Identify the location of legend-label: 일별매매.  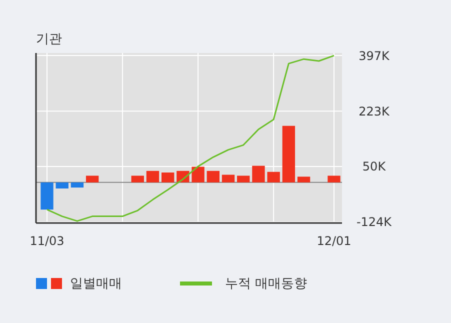
(96, 284).